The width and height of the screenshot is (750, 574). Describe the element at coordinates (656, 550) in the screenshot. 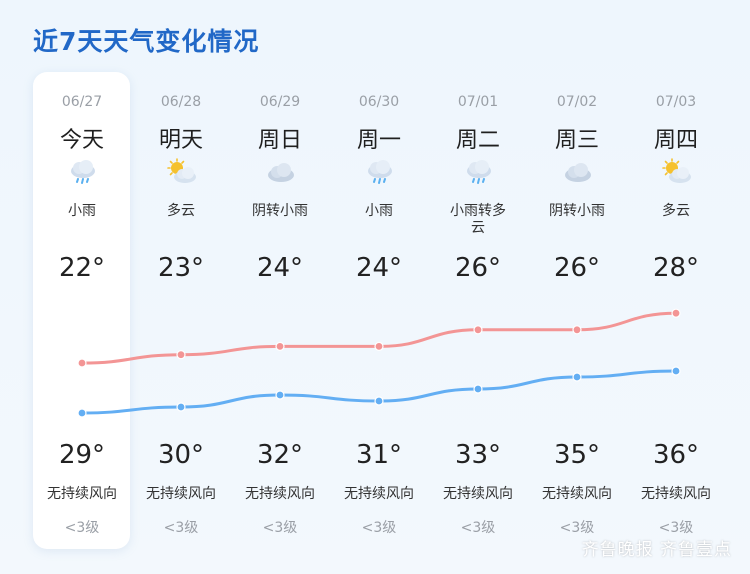

I see `watermark: 齐鲁晚报 齐鲁壹点` at that location.